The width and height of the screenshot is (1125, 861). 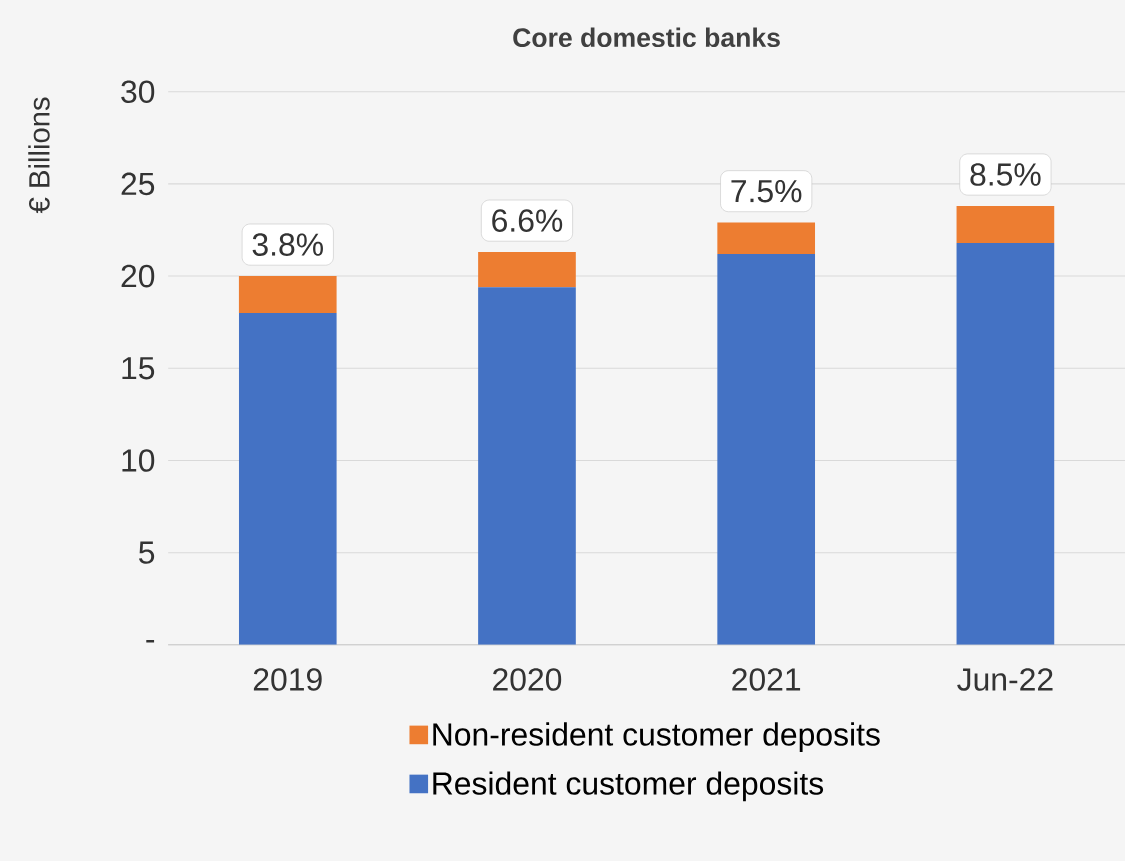 I want to click on x-tick-label: 2019, so click(x=287, y=679).